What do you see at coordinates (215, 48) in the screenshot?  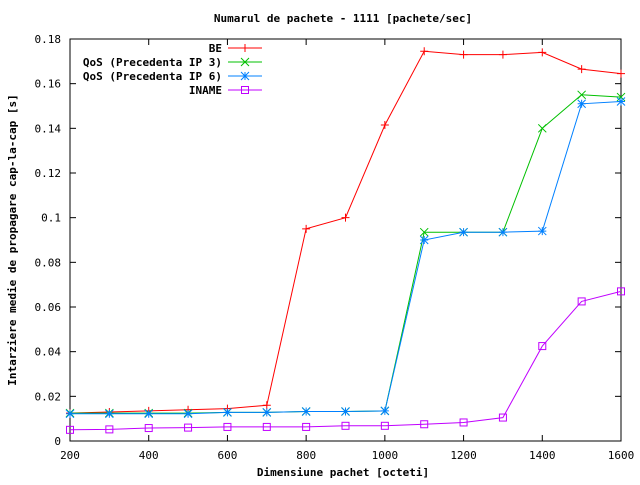 I see `legend-label: BE` at bounding box center [215, 48].